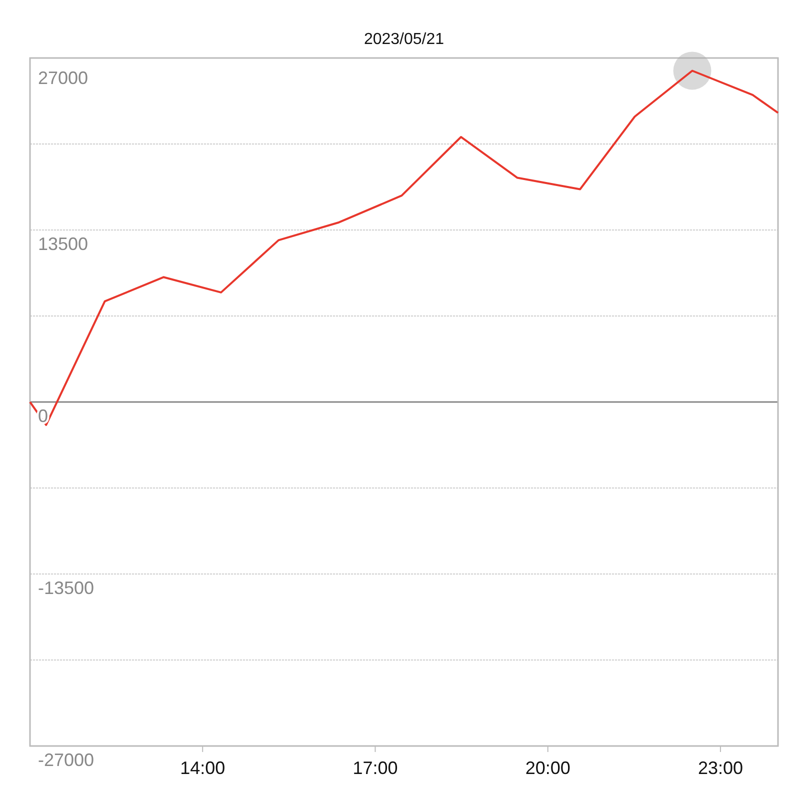 The image size is (800, 797). What do you see at coordinates (404, 39) in the screenshot?
I see `chart-title: 2023/05/21` at bounding box center [404, 39].